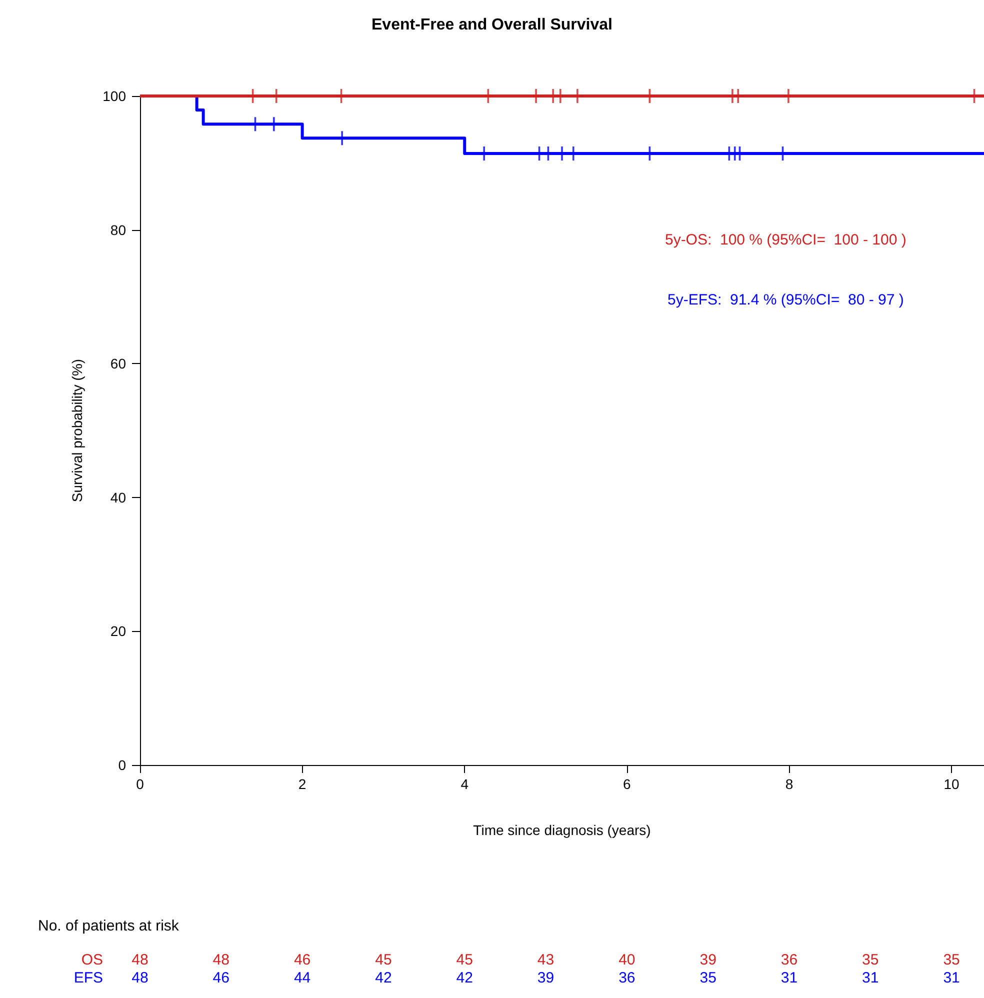 The height and width of the screenshot is (998, 984). What do you see at coordinates (92, 960) in the screenshot?
I see `text: OS` at bounding box center [92, 960].